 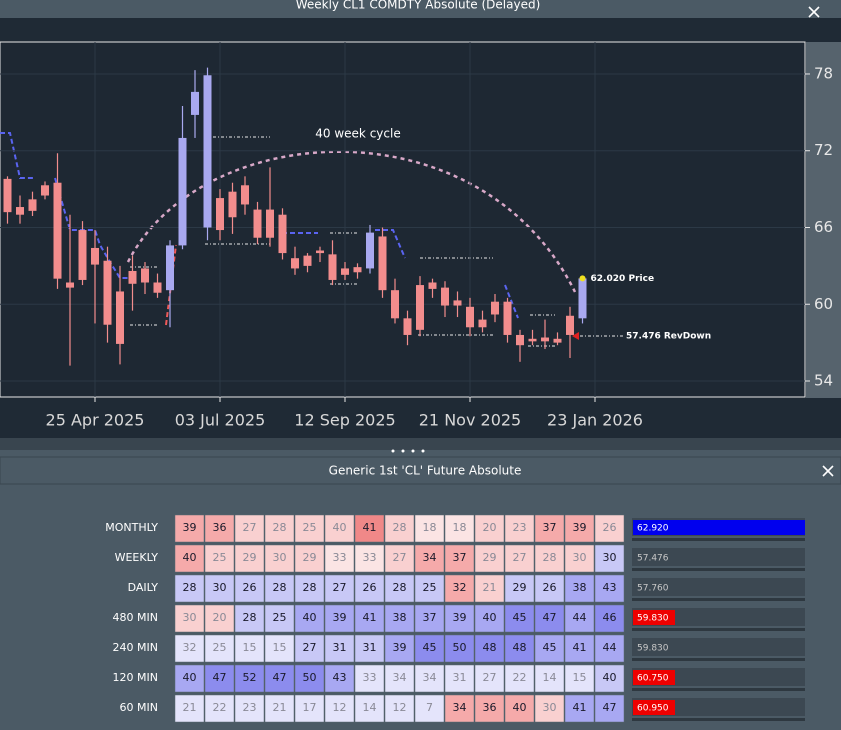 I want to click on row-label: 60 MIN, so click(x=139, y=707).